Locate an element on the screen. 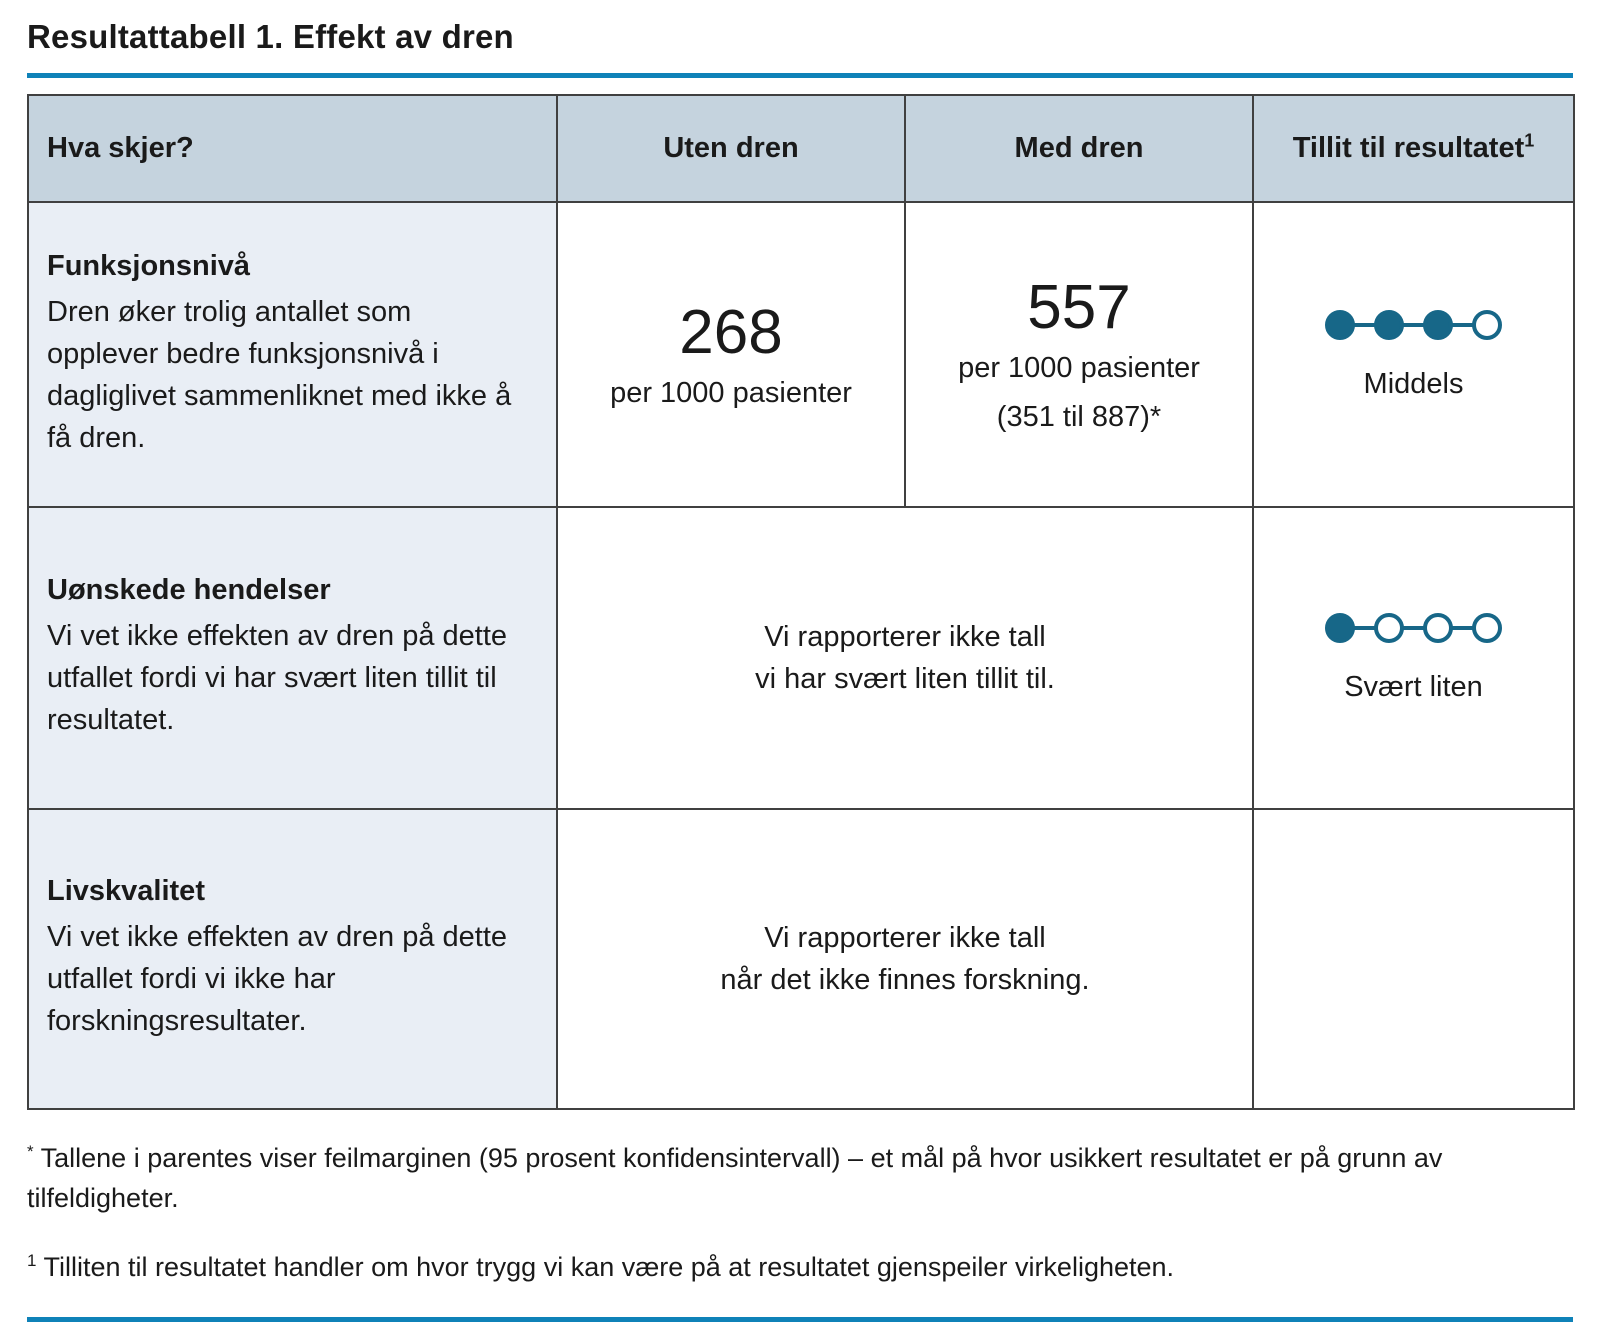  header-with-drain: Med dren is located at coordinates (1079, 148).